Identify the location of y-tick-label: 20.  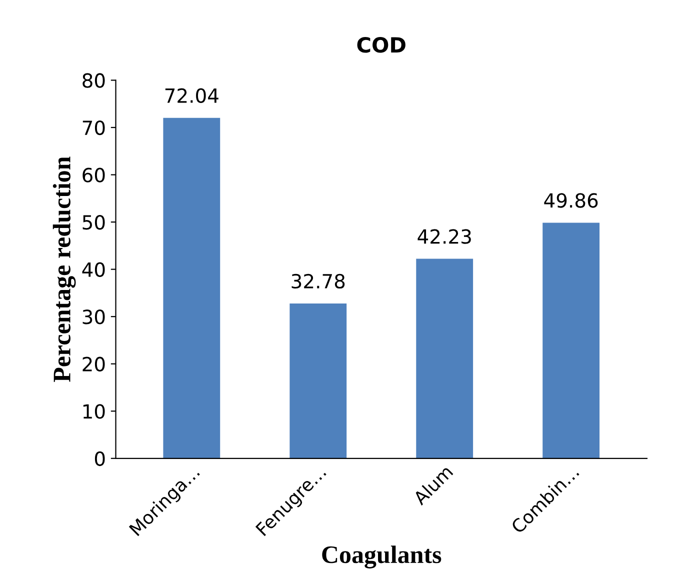
(93, 364).